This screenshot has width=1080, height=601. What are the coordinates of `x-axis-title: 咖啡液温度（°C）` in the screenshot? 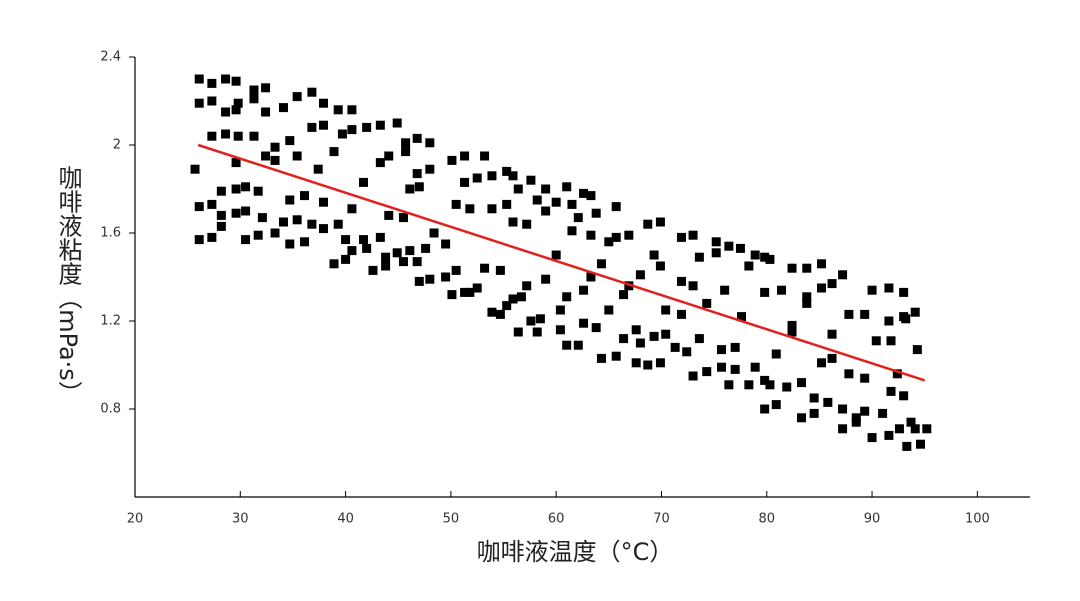 It's located at (575, 552).